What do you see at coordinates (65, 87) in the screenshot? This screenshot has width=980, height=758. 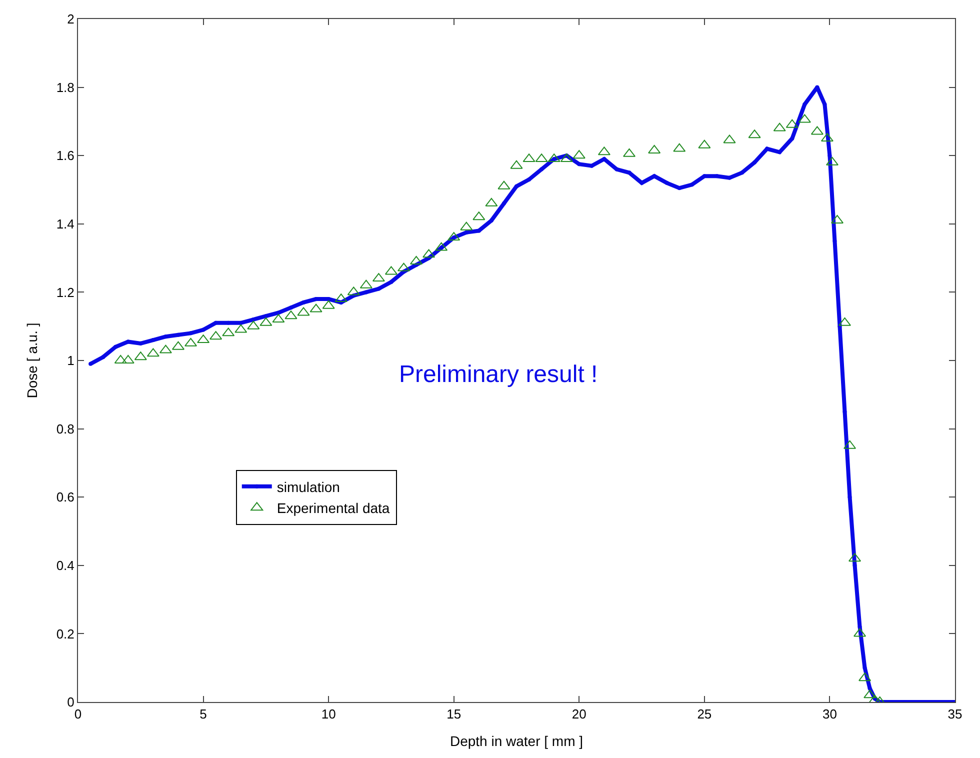 I see `y-tick-label: 1.8` at bounding box center [65, 87].